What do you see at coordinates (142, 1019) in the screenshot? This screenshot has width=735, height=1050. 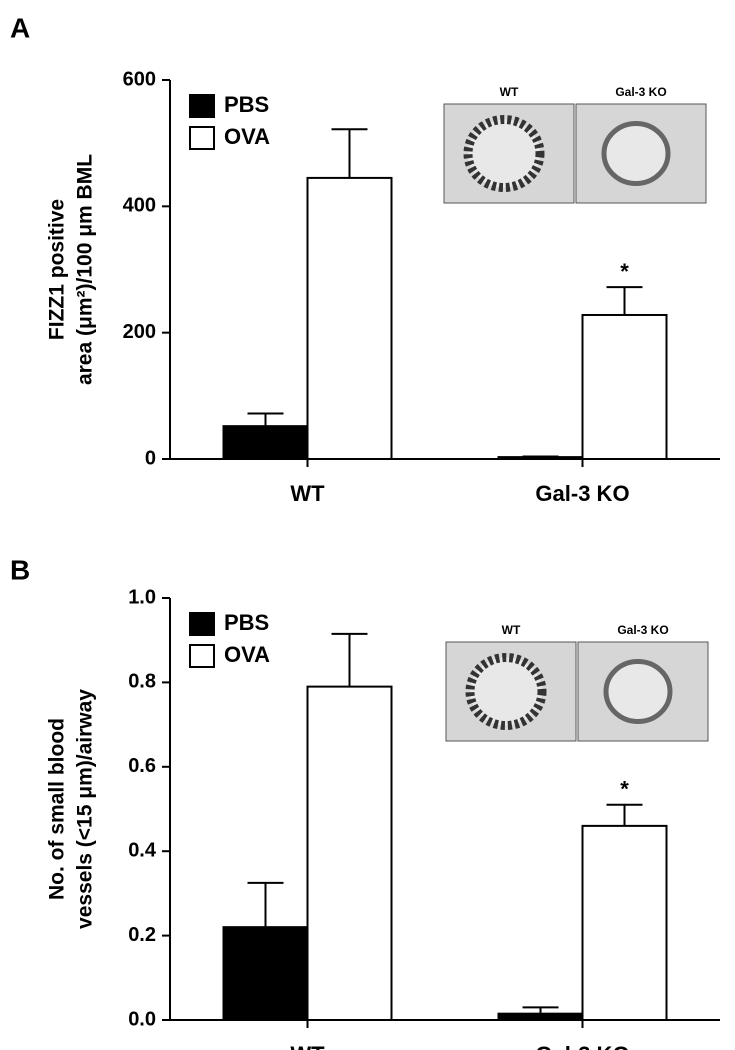 I see `y-tick-label: 0.0` at bounding box center [142, 1019].